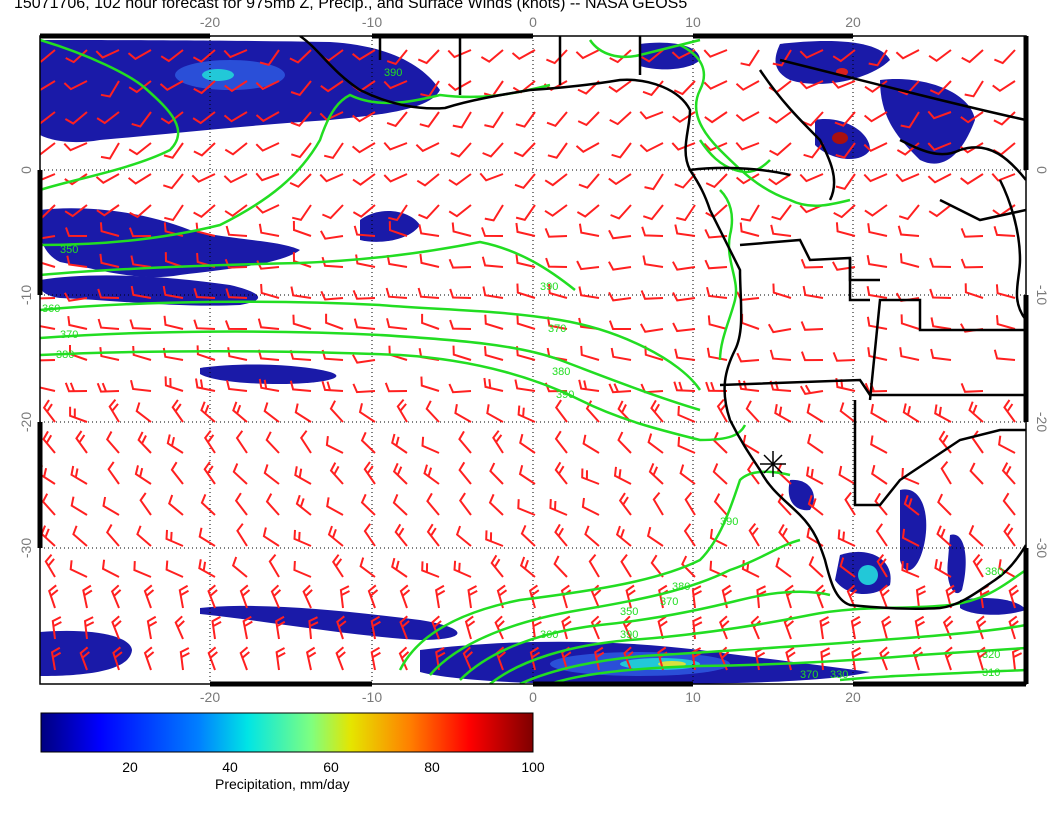 This screenshot has width=1056, height=816. Describe the element at coordinates (693, 697) in the screenshot. I see `tick-label: 10` at that location.